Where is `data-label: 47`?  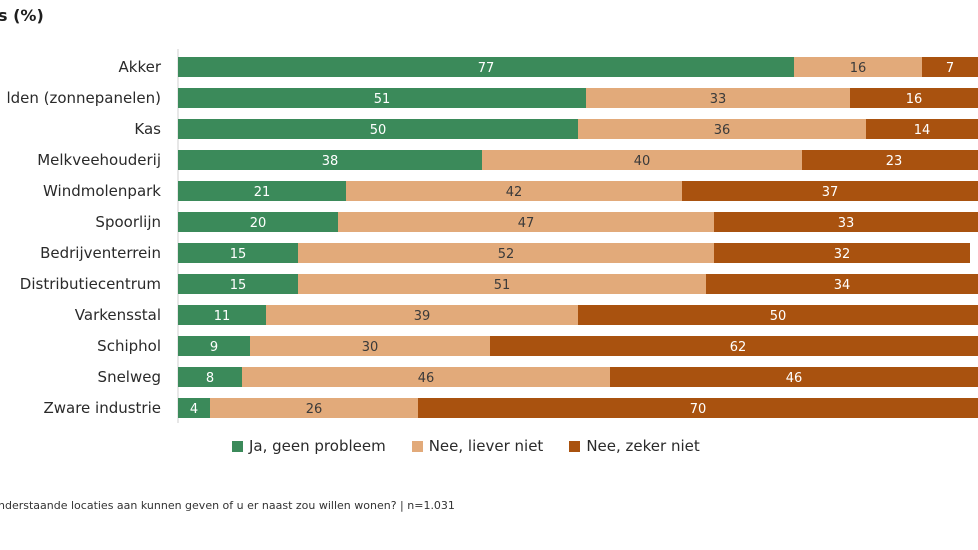
data-label: 47 is located at coordinates (526, 223).